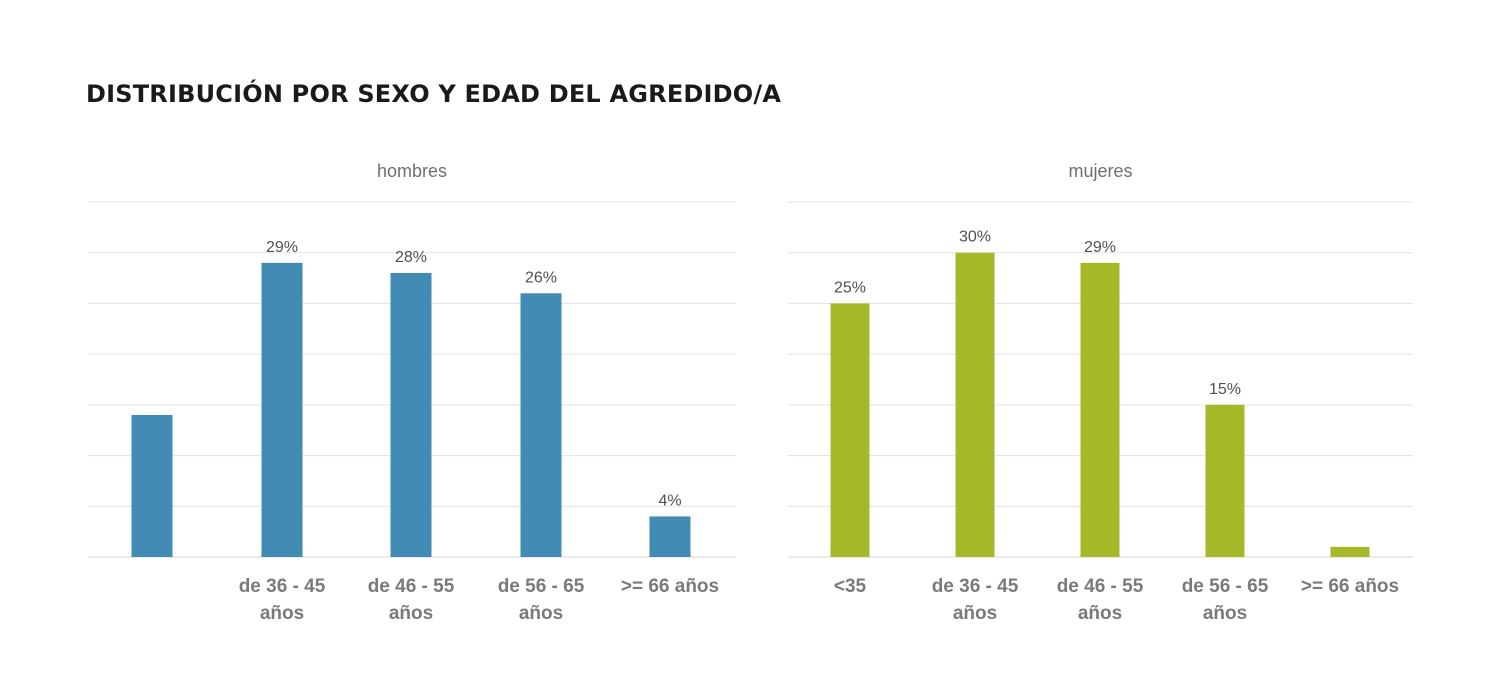  I want to click on data-label: 4%, so click(669, 500).